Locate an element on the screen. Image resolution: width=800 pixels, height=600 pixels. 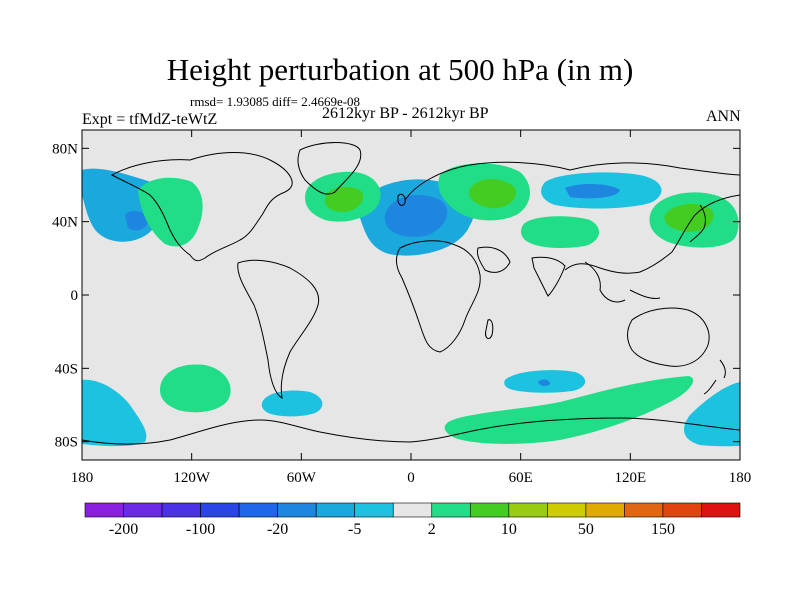
coast-india is located at coordinates (548, 276).